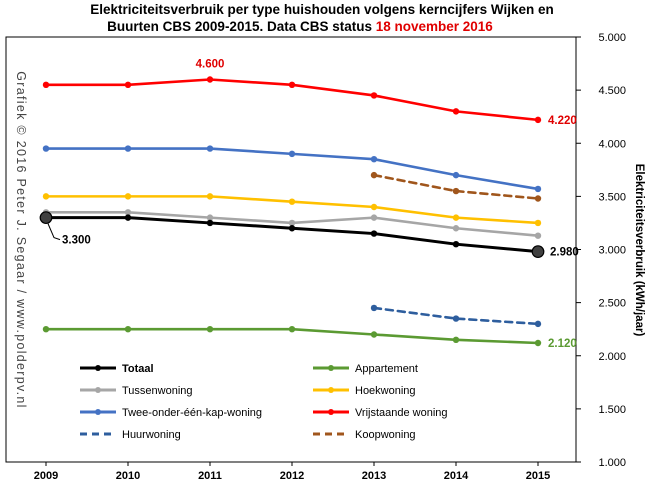  Describe the element at coordinates (54, 232) in the screenshot. I see `annotation-leader` at that location.